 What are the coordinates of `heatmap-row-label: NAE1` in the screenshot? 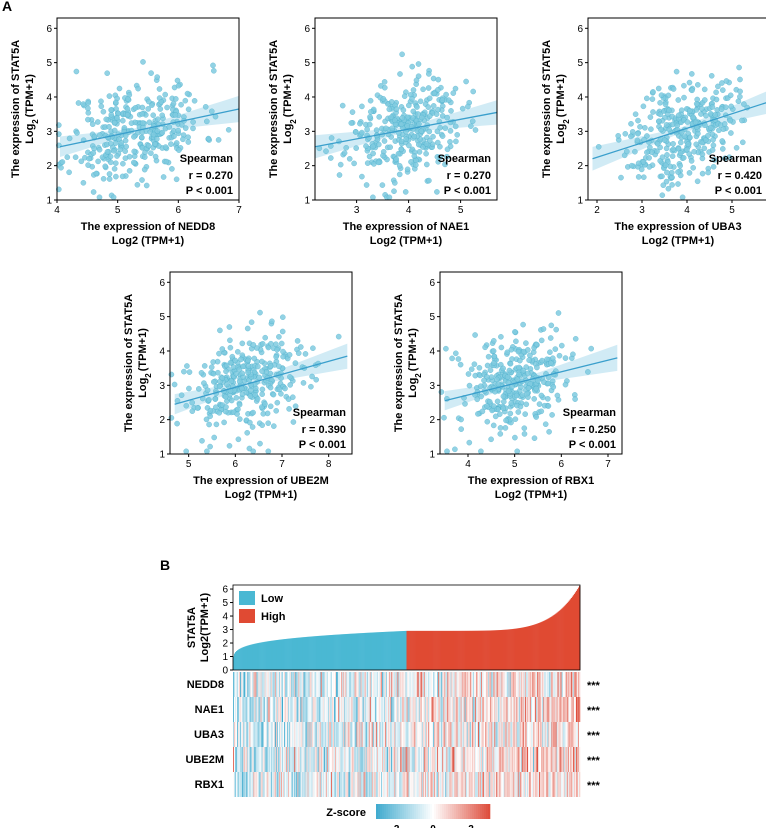 It's located at (209, 710).